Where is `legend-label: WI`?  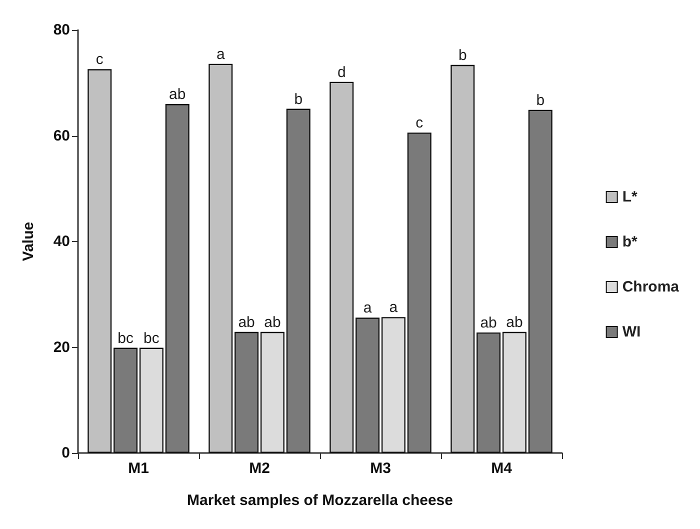
legend-label: WI is located at coordinates (631, 332).